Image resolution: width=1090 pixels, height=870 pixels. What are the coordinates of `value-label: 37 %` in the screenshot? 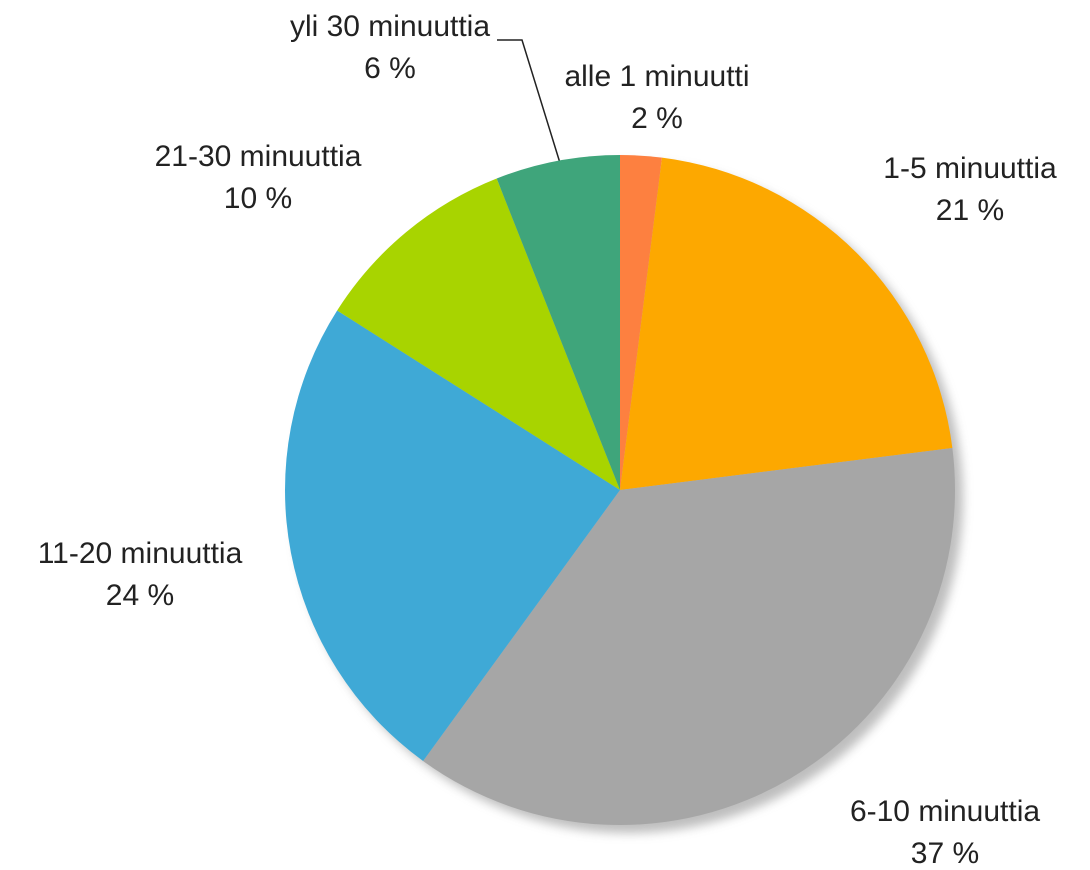 It's located at (945, 853).